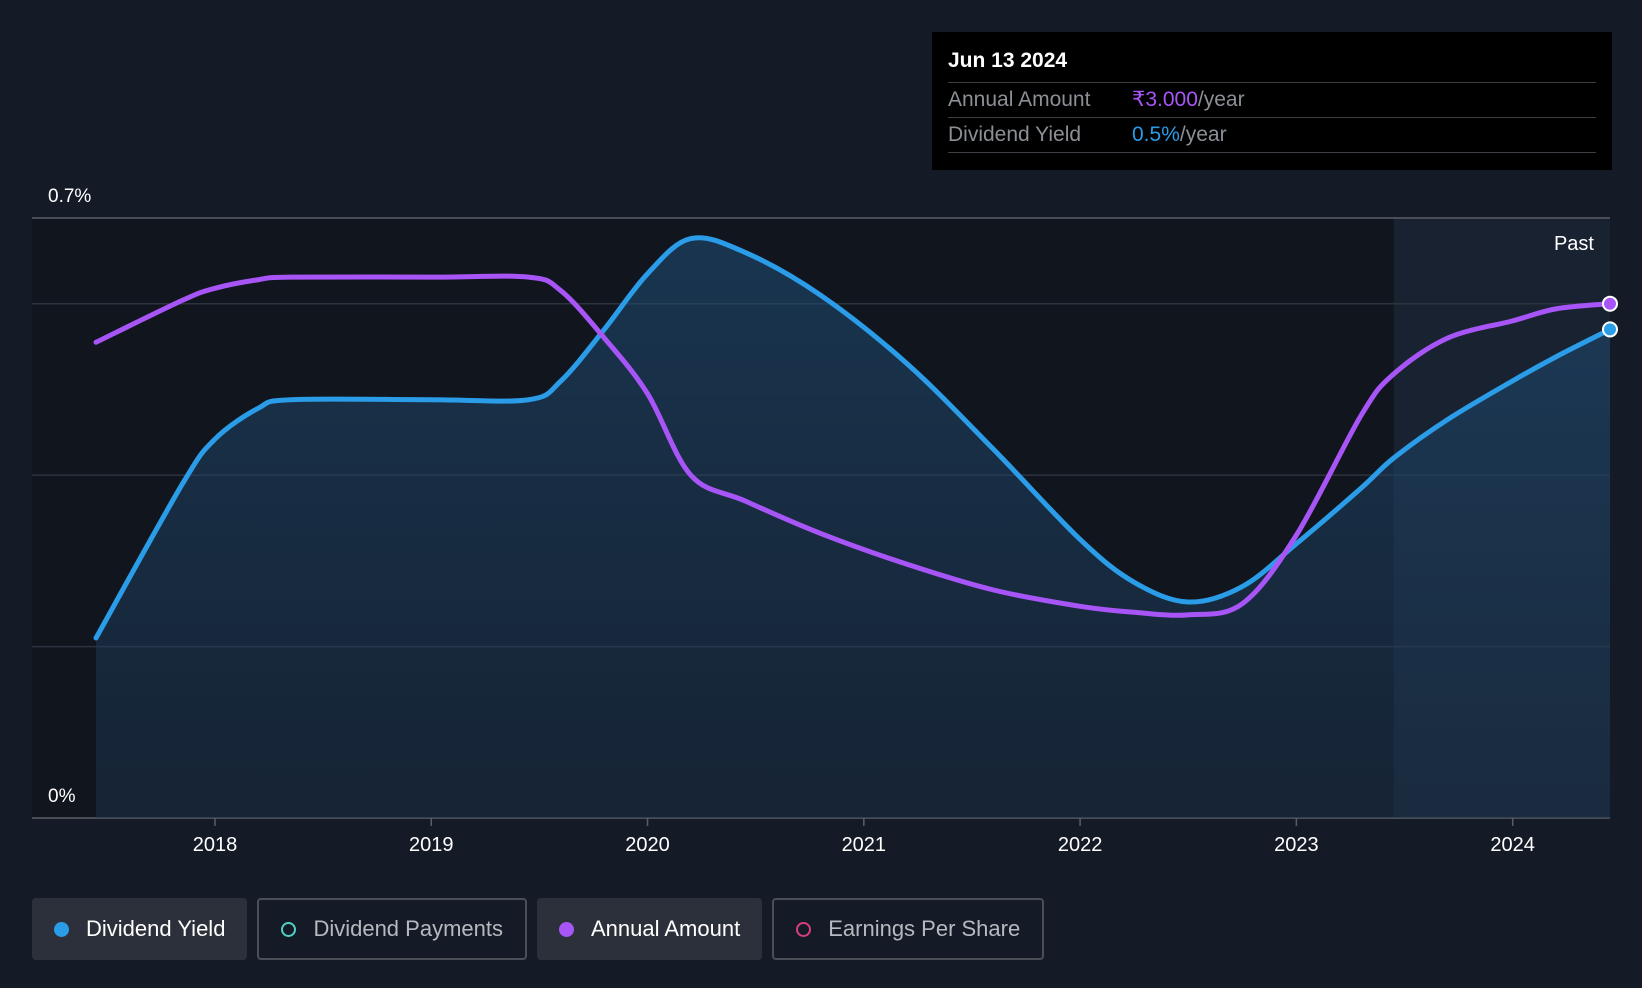  Describe the element at coordinates (864, 845) in the screenshot. I see `x-tick-label: 2021` at that location.